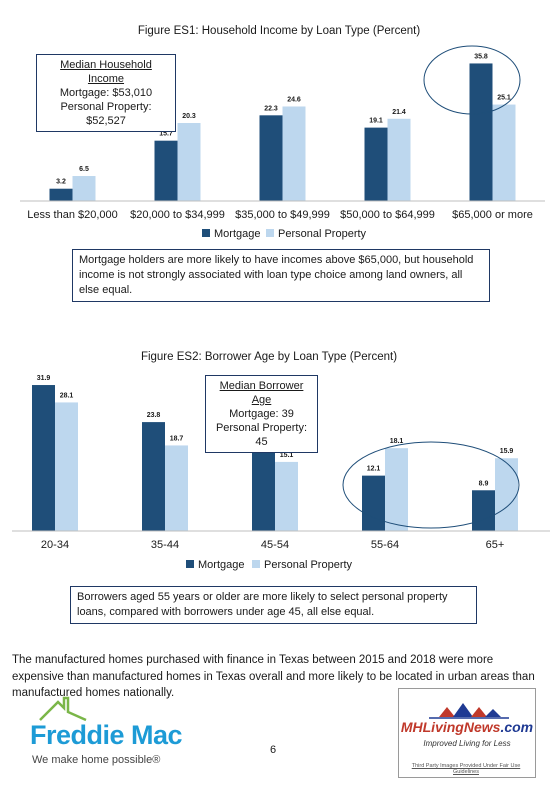  Describe the element at coordinates (261, 435) in the screenshot. I see `median-age-personal-property: Personal Property: 45` at that location.